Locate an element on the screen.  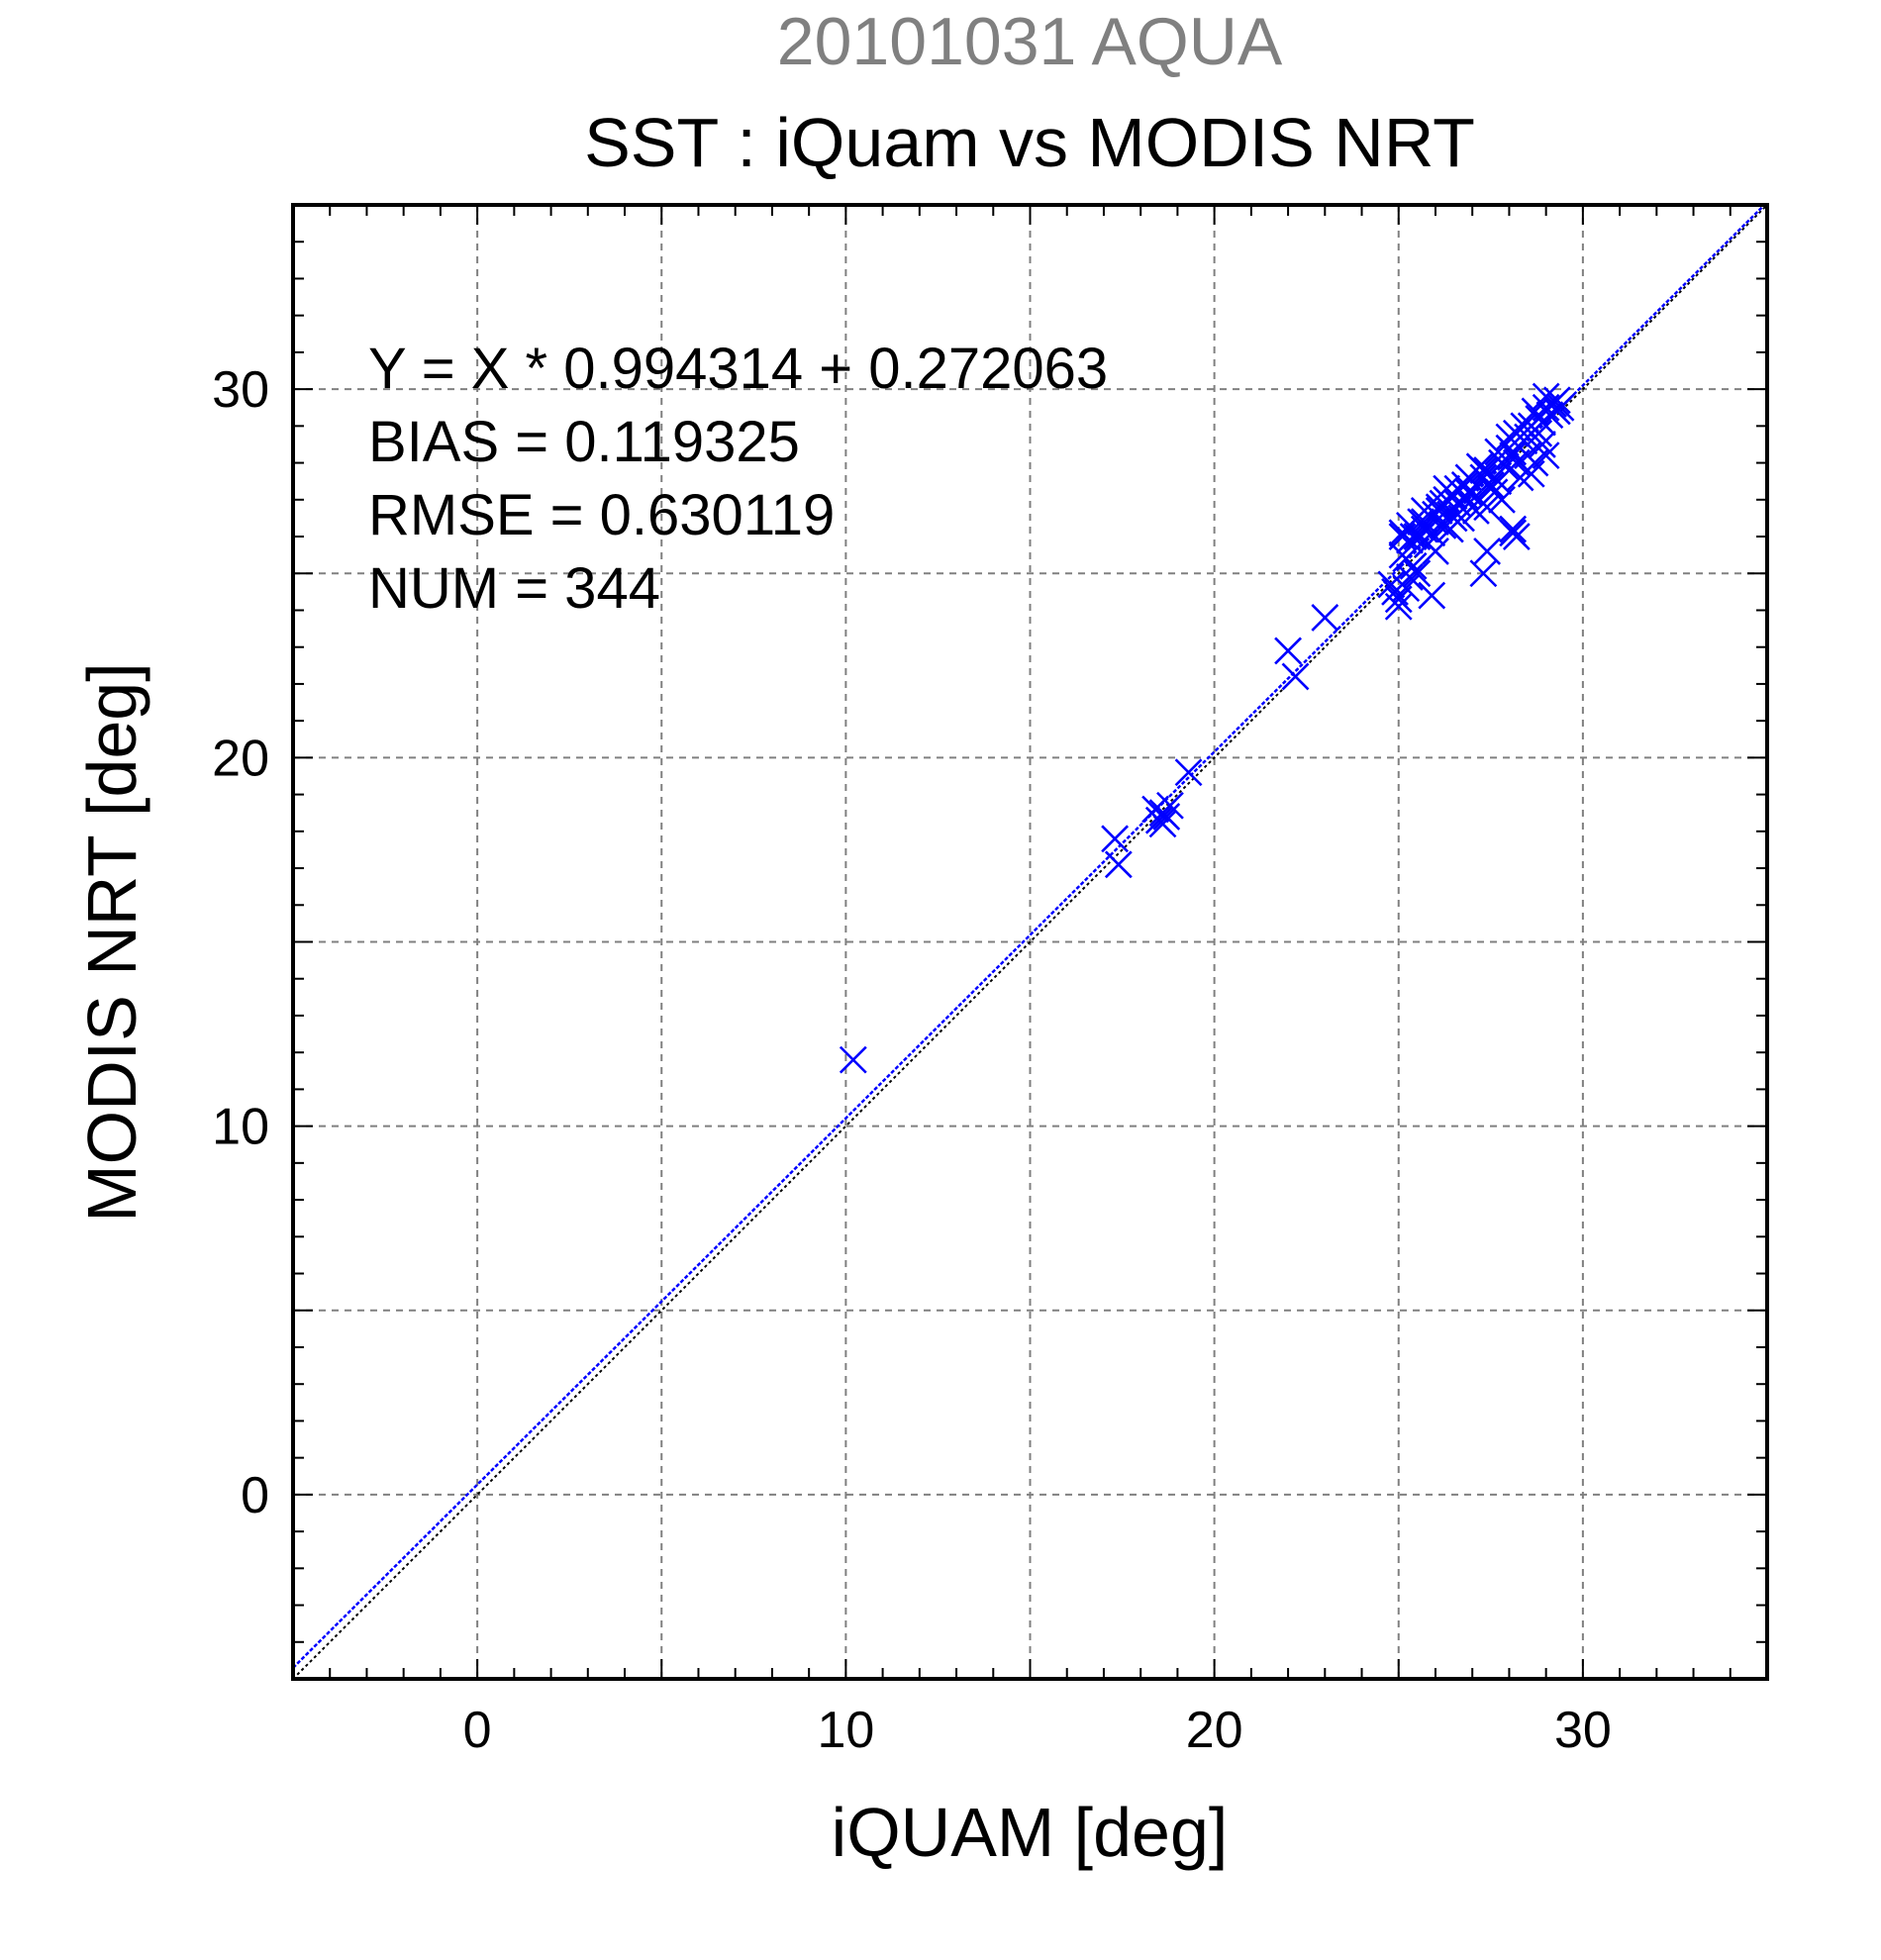
y-tick-label: 30 is located at coordinates (241, 390).